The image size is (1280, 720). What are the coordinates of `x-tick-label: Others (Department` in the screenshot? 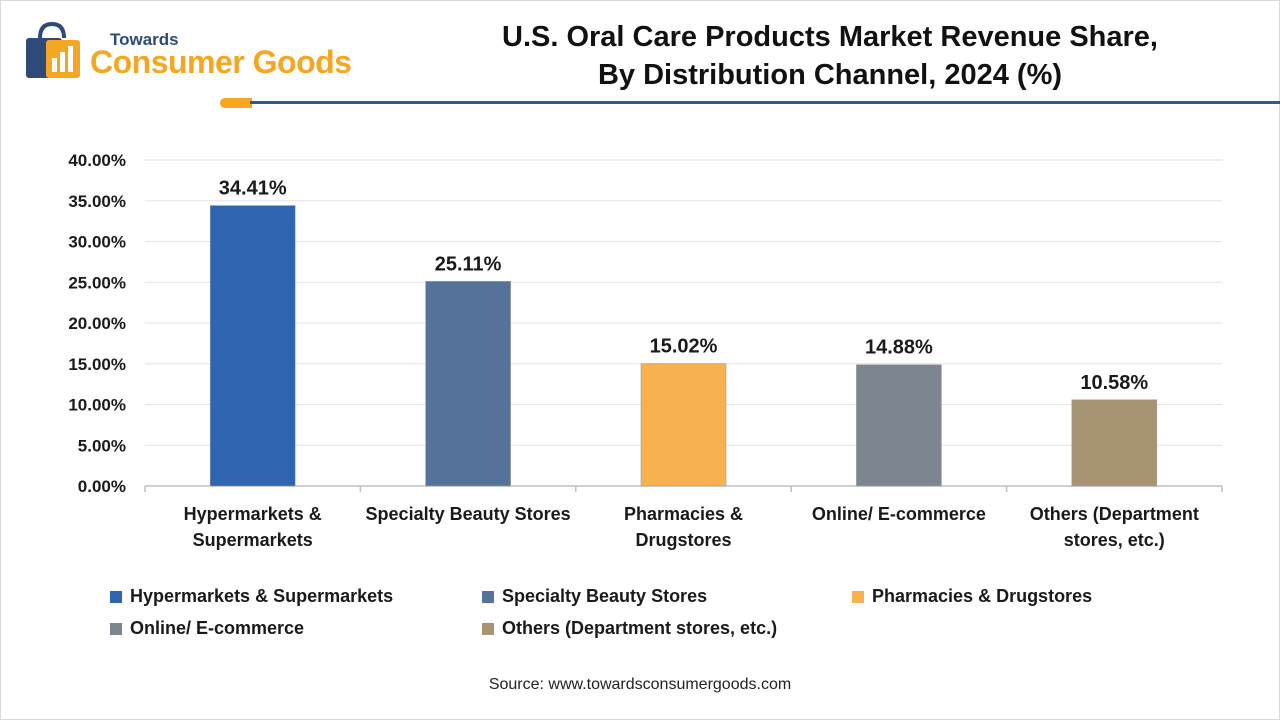 It's located at (1114, 514).